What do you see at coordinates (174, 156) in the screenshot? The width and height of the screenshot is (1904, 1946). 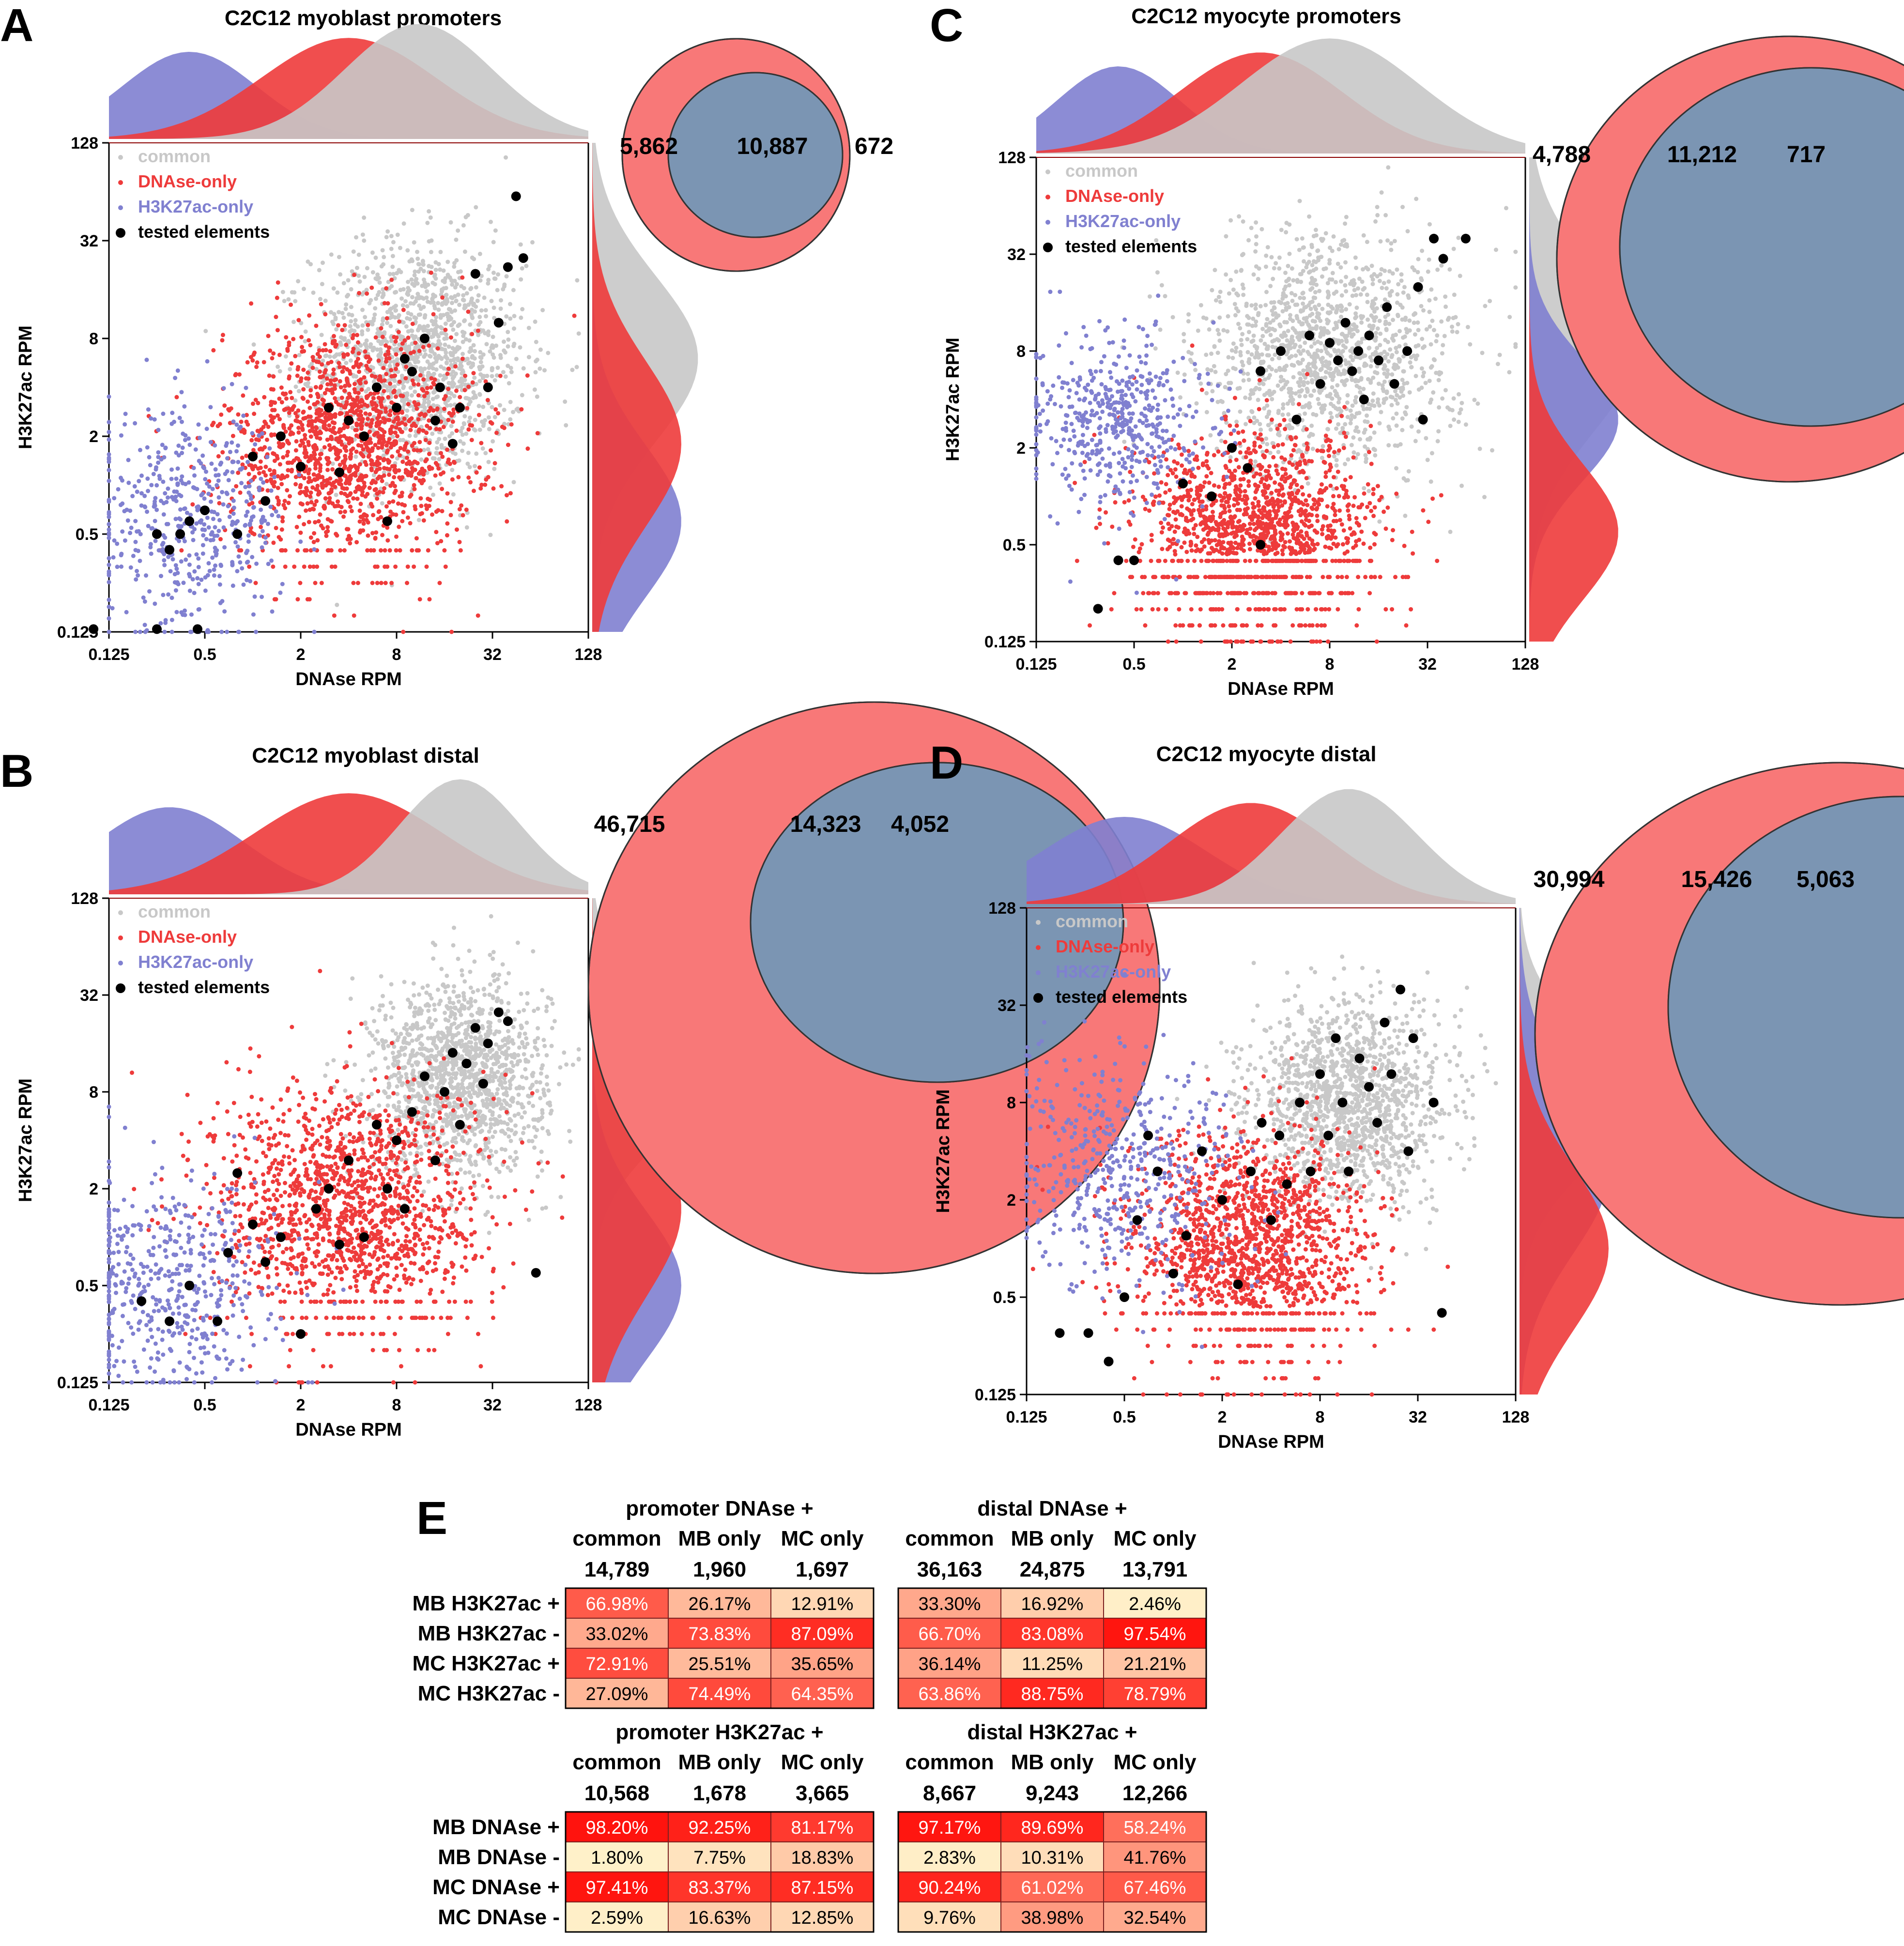 I see `legend-entry: common` at bounding box center [174, 156].